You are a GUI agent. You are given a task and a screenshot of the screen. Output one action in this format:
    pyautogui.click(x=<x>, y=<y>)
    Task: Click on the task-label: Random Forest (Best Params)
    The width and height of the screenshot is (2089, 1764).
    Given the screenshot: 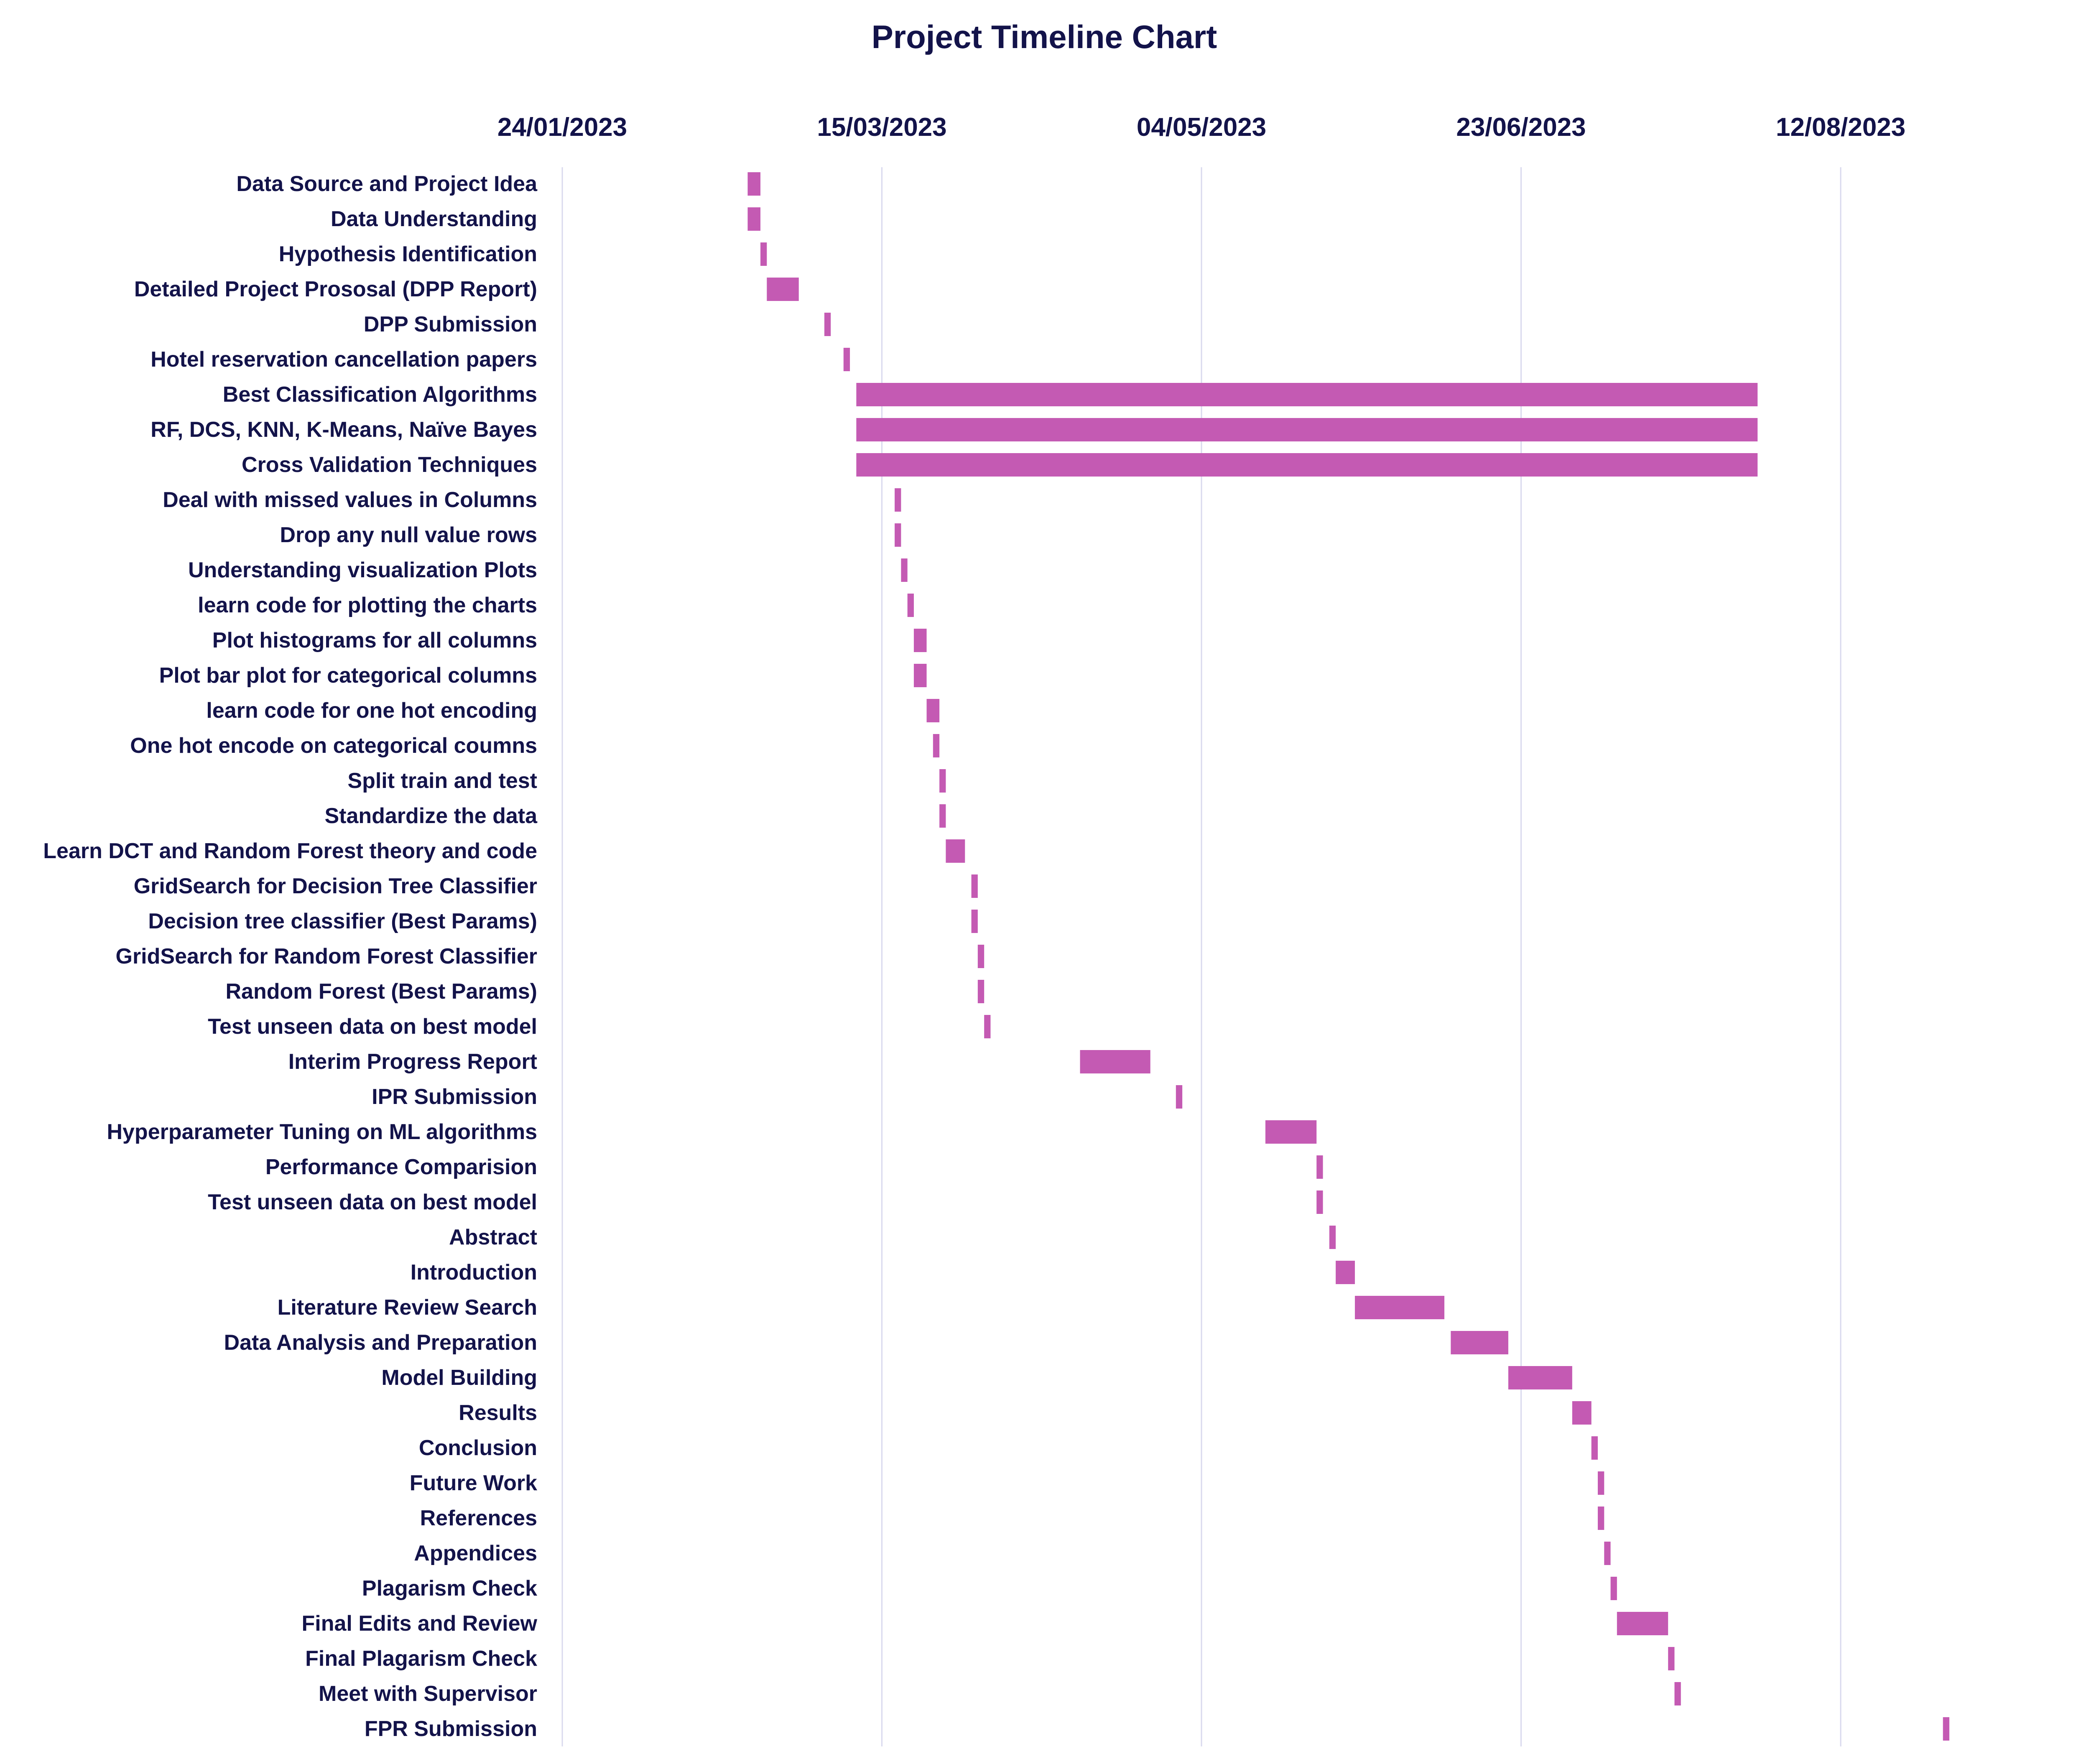 What is the action you would take?
    pyautogui.click(x=381, y=991)
    